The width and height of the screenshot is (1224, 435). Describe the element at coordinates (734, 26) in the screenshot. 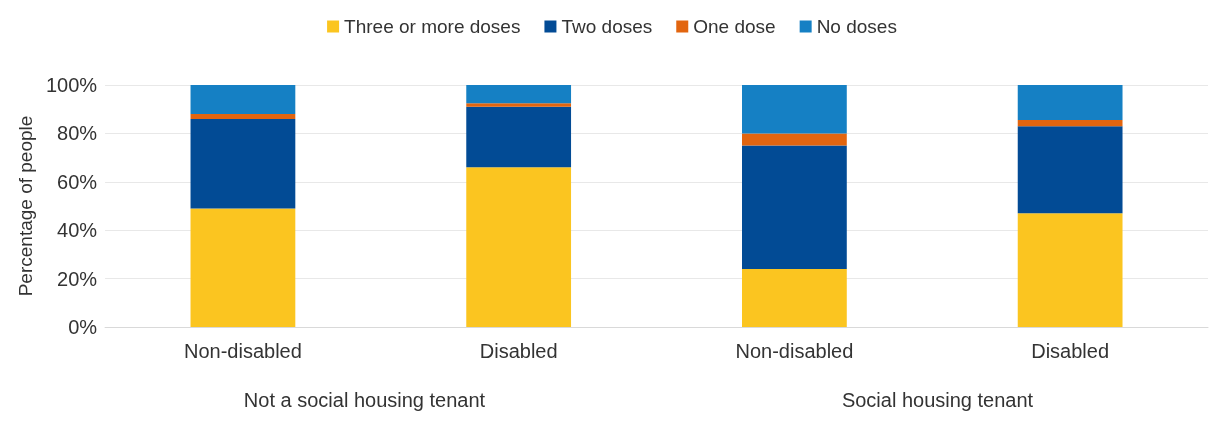

I see `legend-label: One dose` at that location.